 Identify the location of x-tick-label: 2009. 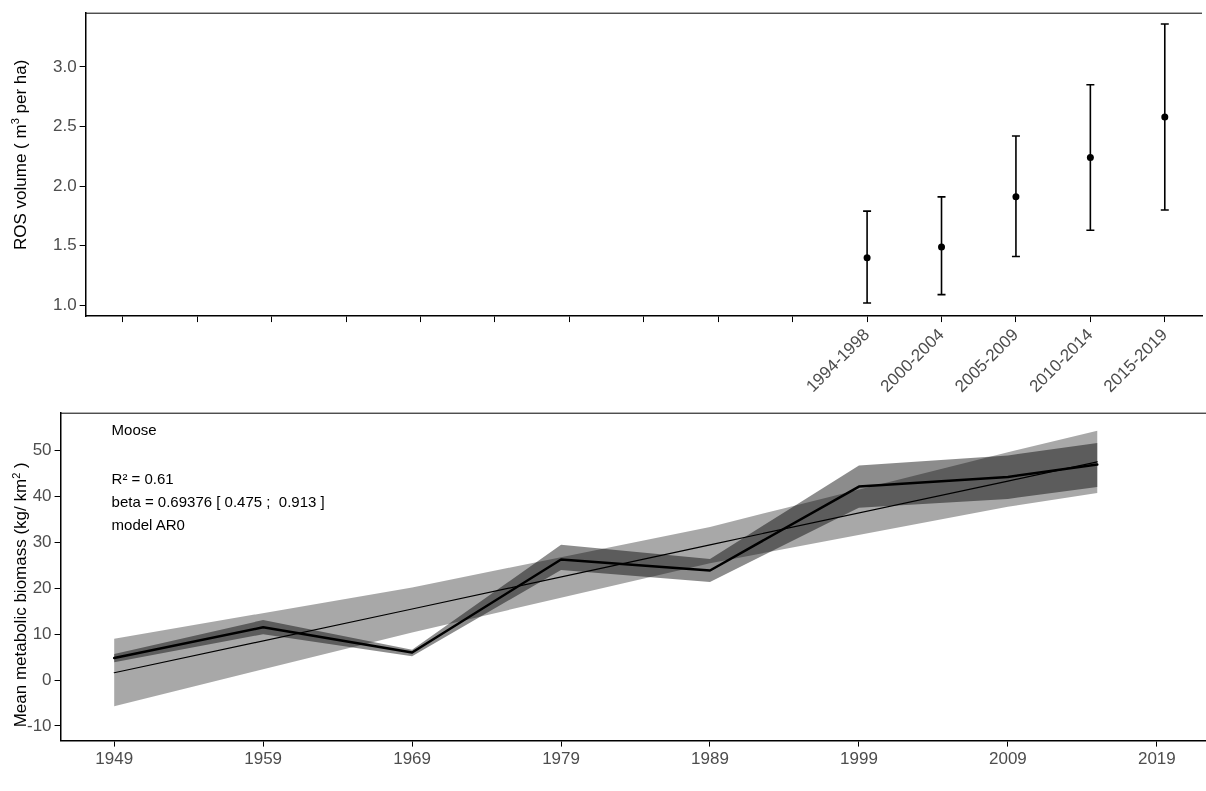
(1007, 759).